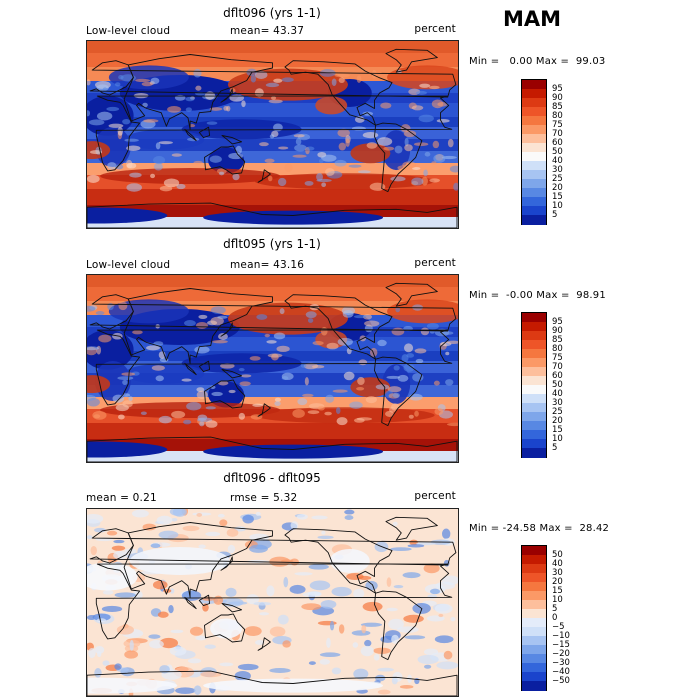  I want to click on colorbar-tick-label: 30, so click(557, 403).